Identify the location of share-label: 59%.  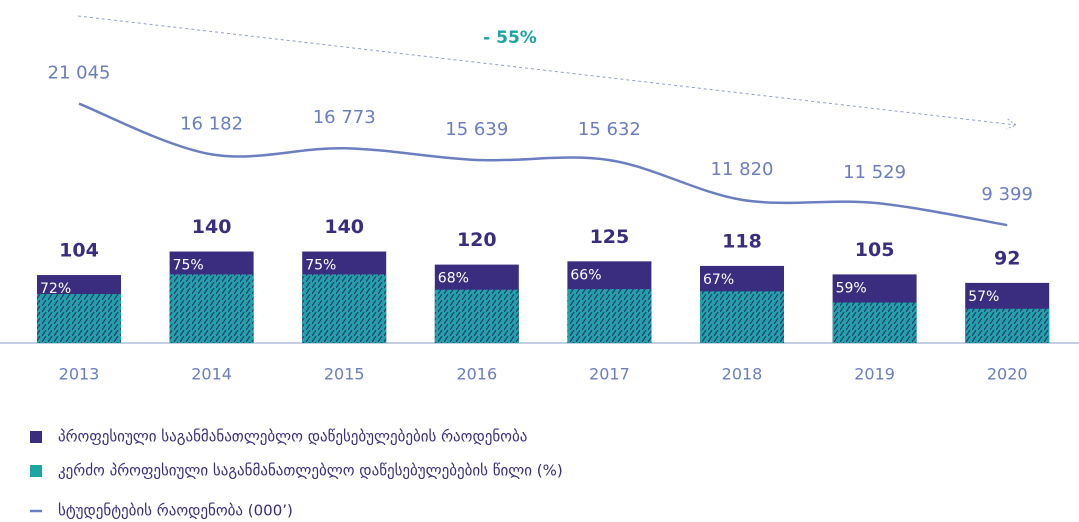
(851, 288).